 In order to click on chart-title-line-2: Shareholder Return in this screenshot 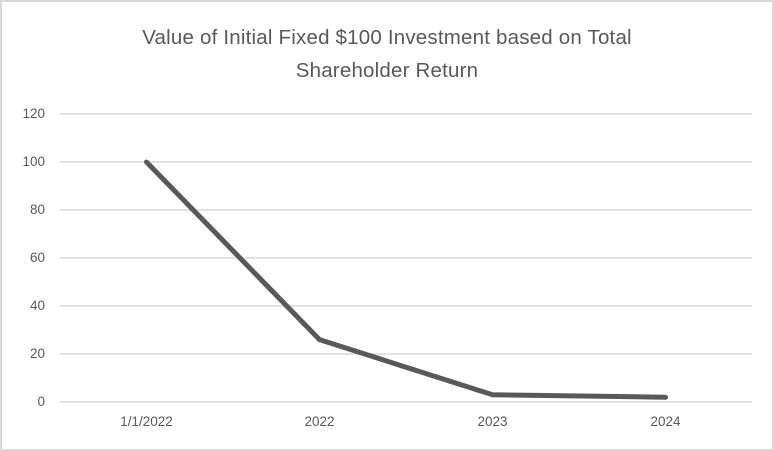, I will do `click(387, 70)`.